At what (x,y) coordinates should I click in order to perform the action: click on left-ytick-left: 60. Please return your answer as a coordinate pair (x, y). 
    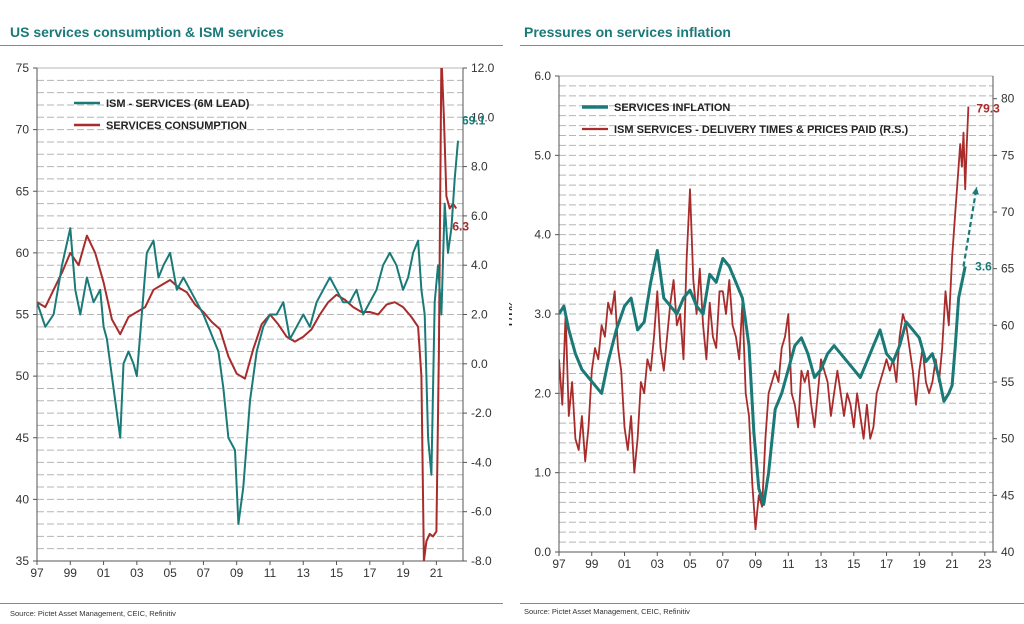
    Looking at the image, I should click on (23, 253).